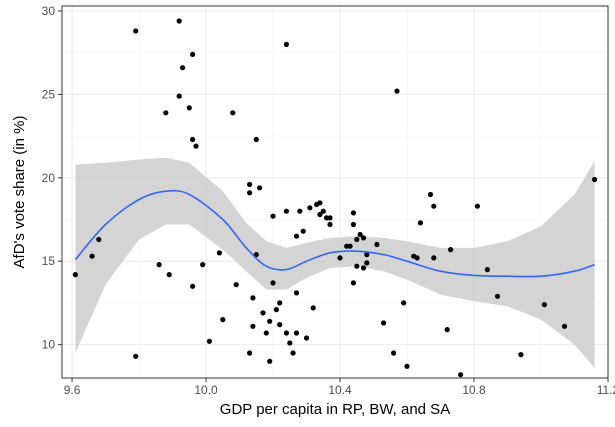  I want to click on x-axis: 9.6 10.0 10.4 10.8 11.2, so click(339, 387).